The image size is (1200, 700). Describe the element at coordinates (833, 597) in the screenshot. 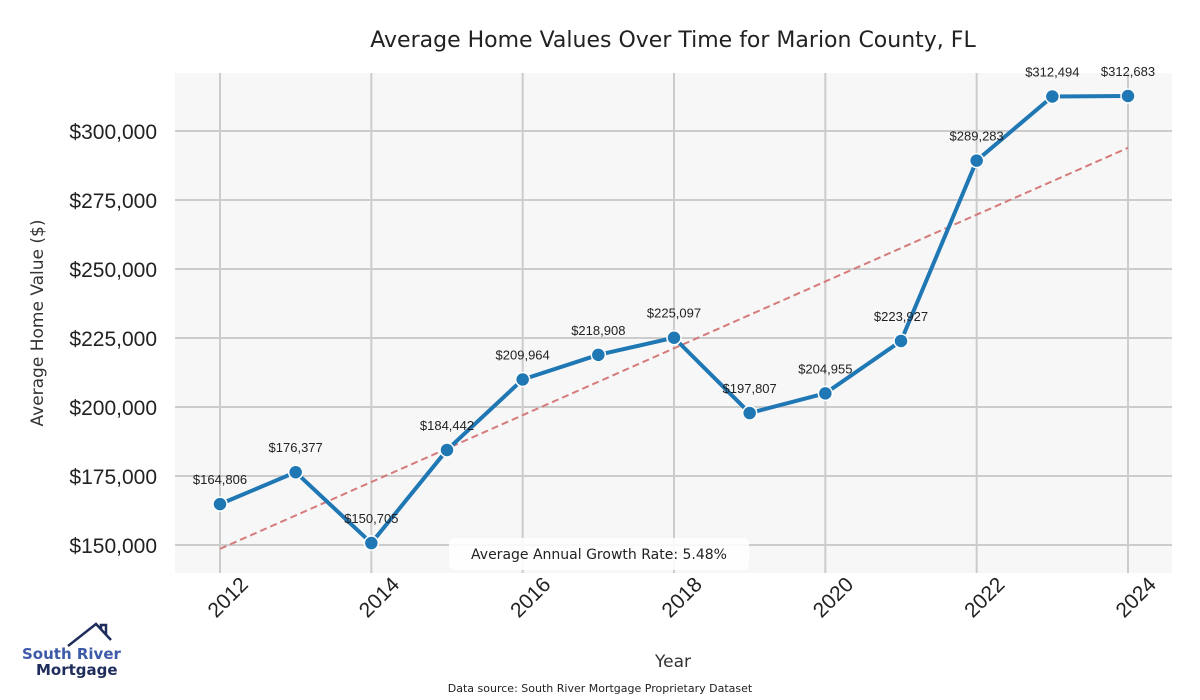

I see `x-tick-label: 2020` at that location.